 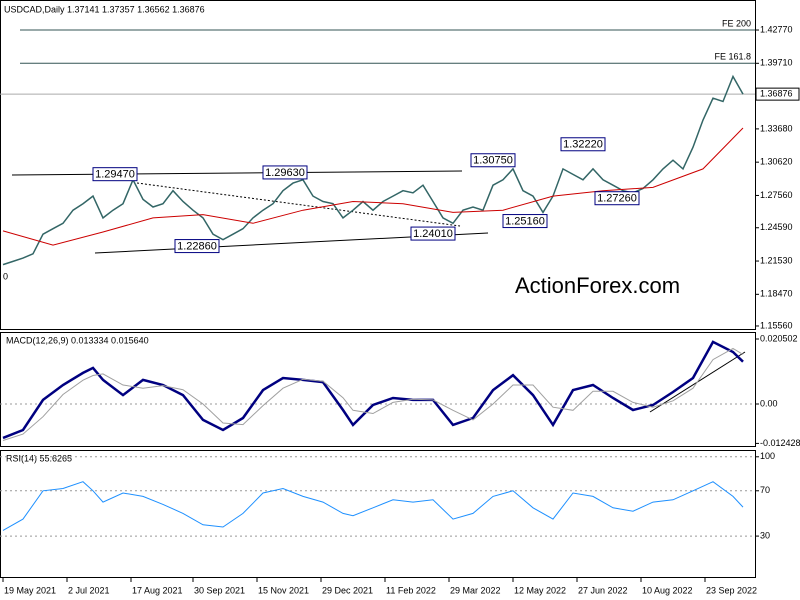 I want to click on x-tick-label: 30 Sep 2021, so click(x=219, y=590).